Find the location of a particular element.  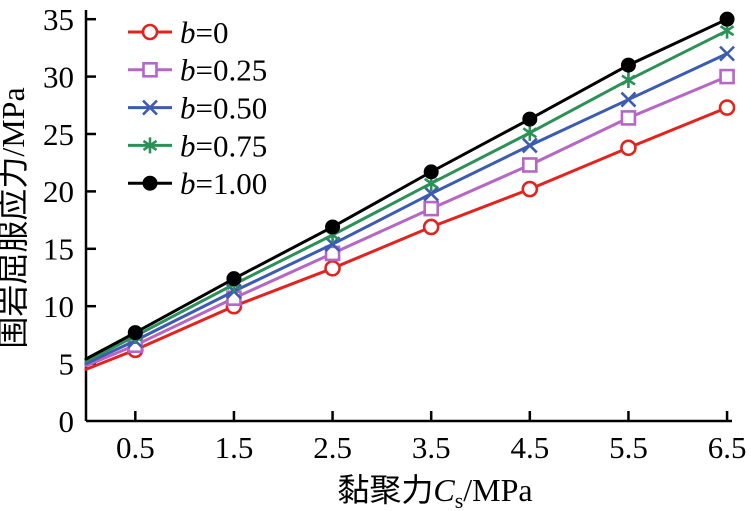

x-tick-label: 3.5 is located at coordinates (431, 447).